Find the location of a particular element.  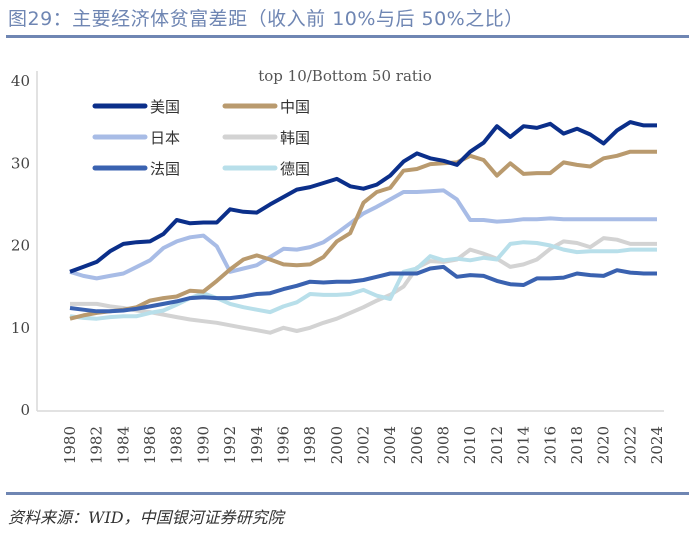

figure-title: 图29：主要经济体贫富差距（收入前 10%与后 50%之比） is located at coordinates (266, 19).